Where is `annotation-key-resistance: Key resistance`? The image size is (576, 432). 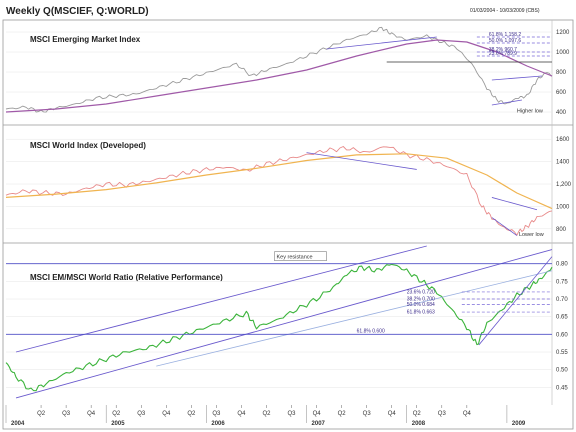
annotation-key-resistance: Key resistance is located at coordinates (294, 258).